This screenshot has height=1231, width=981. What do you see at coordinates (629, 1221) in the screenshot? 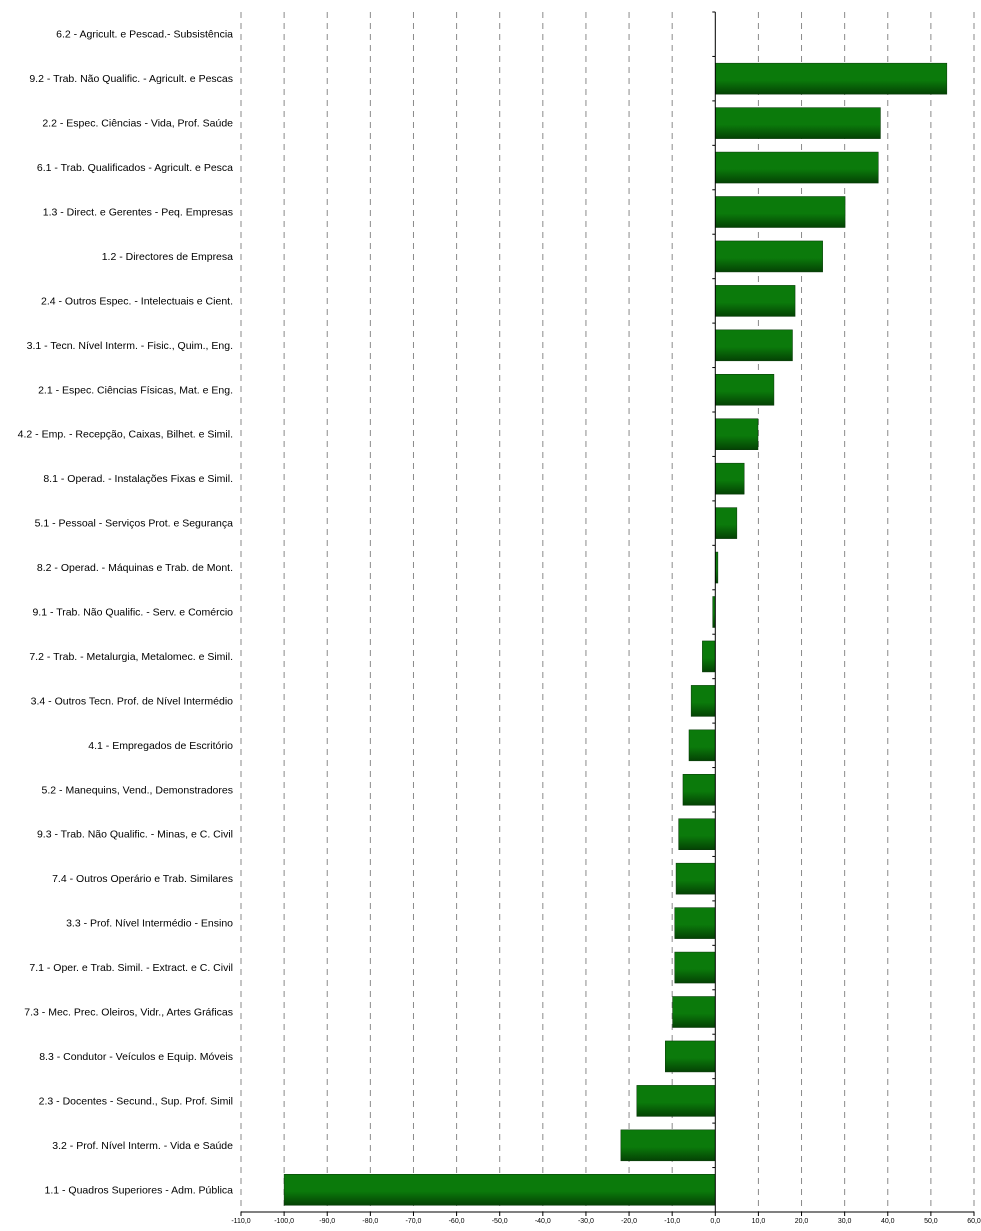
I see `x-tick-label: -20,0` at bounding box center [629, 1221].